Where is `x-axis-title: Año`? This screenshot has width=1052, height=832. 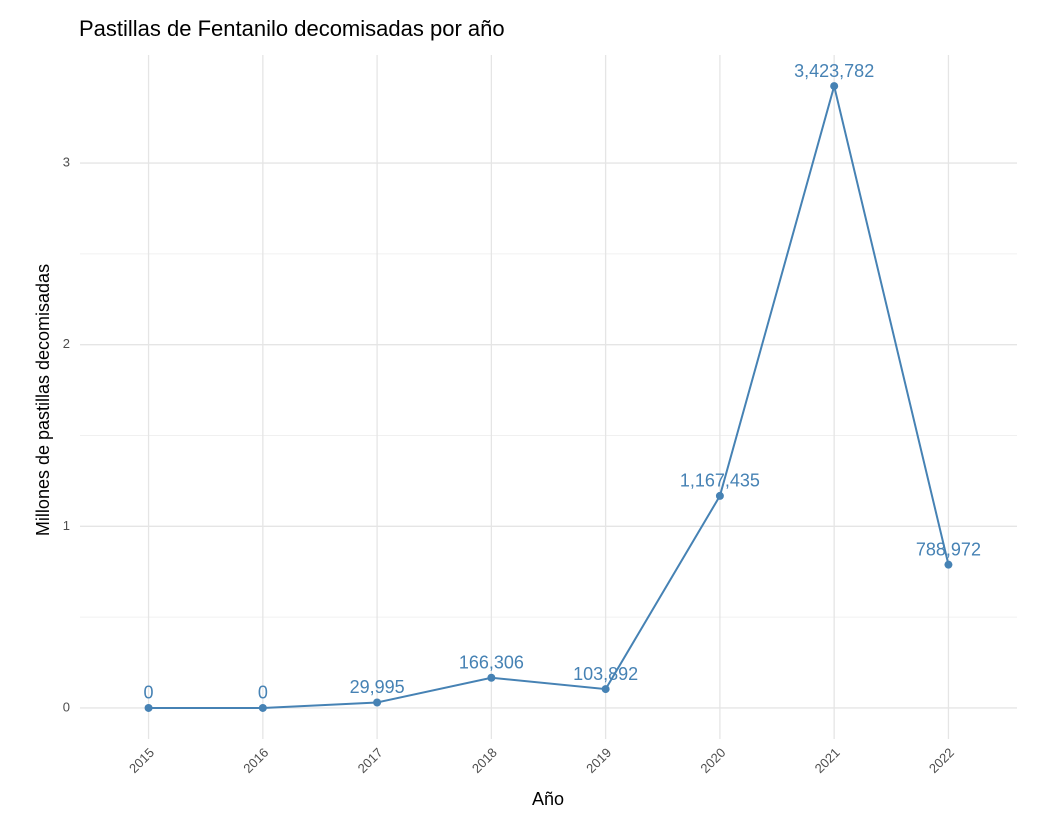 x-axis-title: Año is located at coordinates (548, 799).